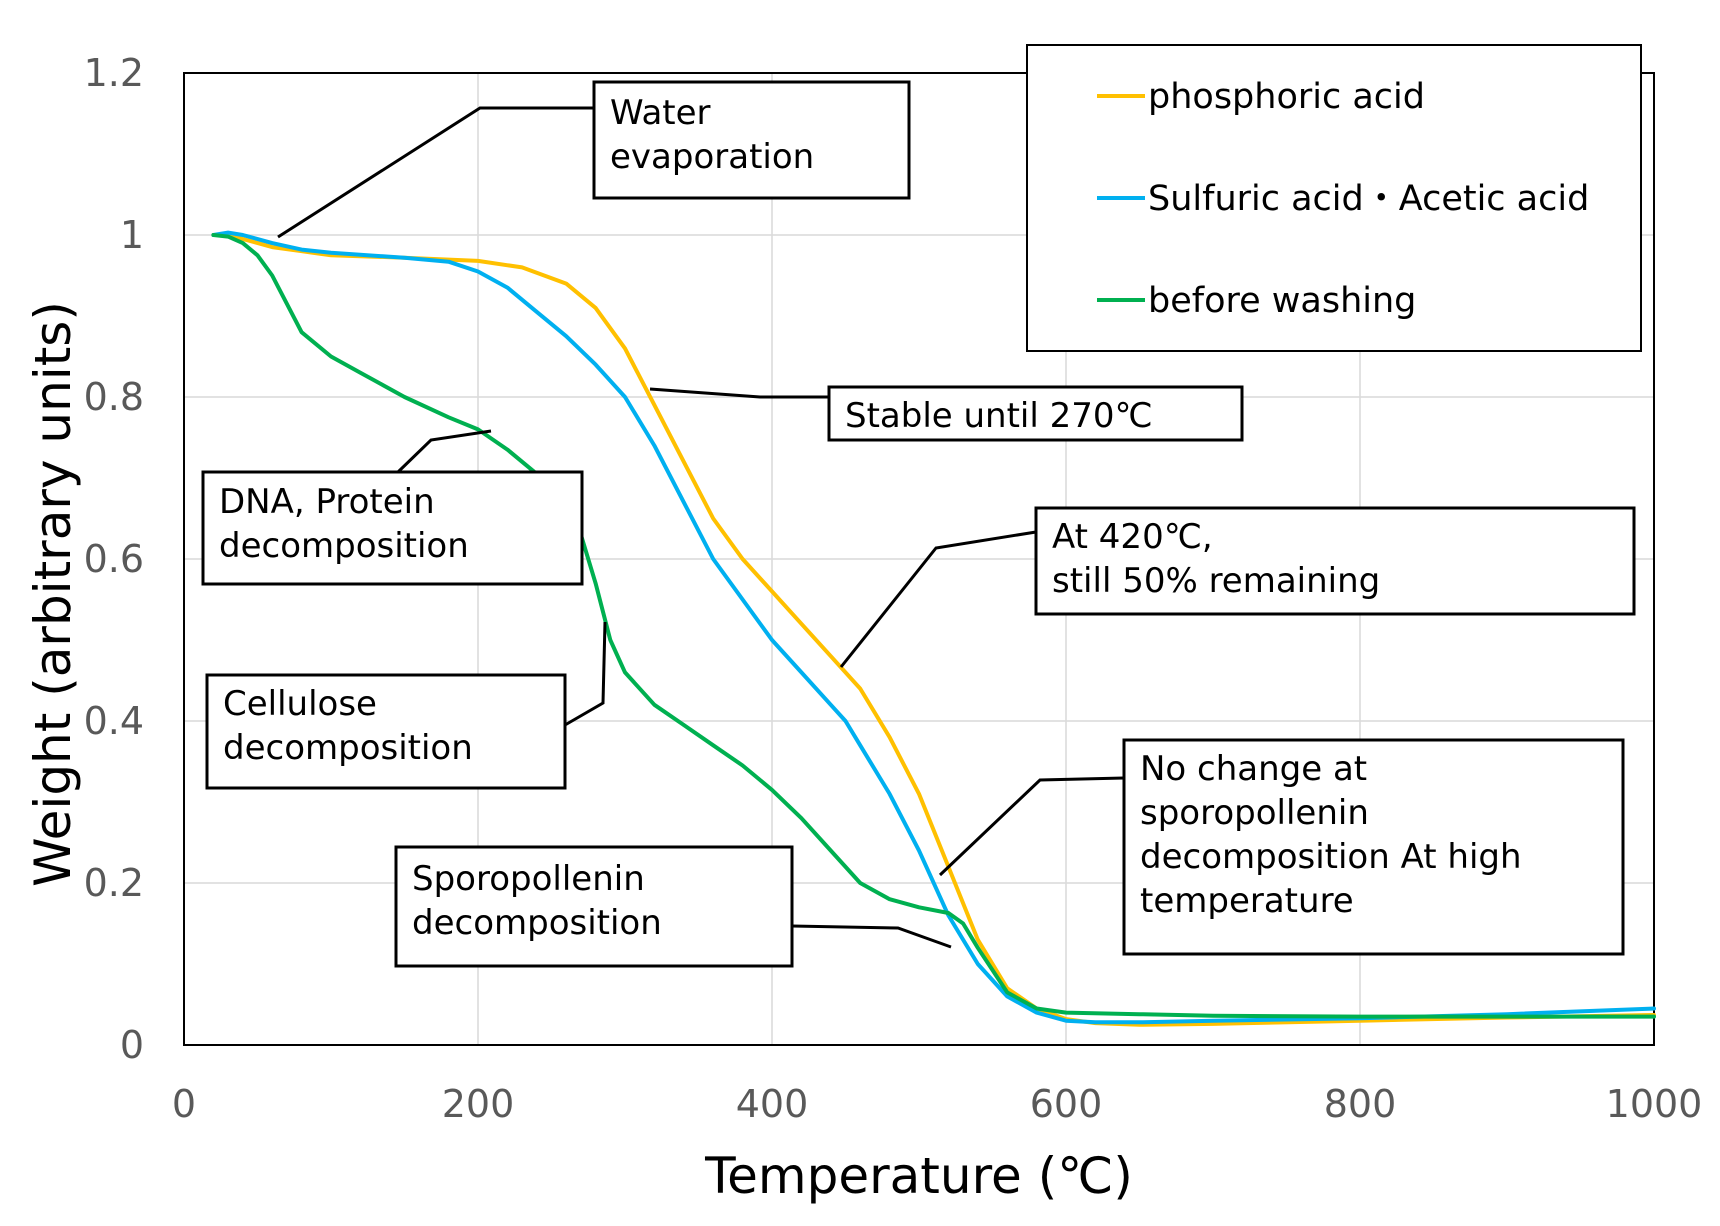  Describe the element at coordinates (1282, 301) in the screenshot. I see `legend-label-before-washing: before washing` at that location.